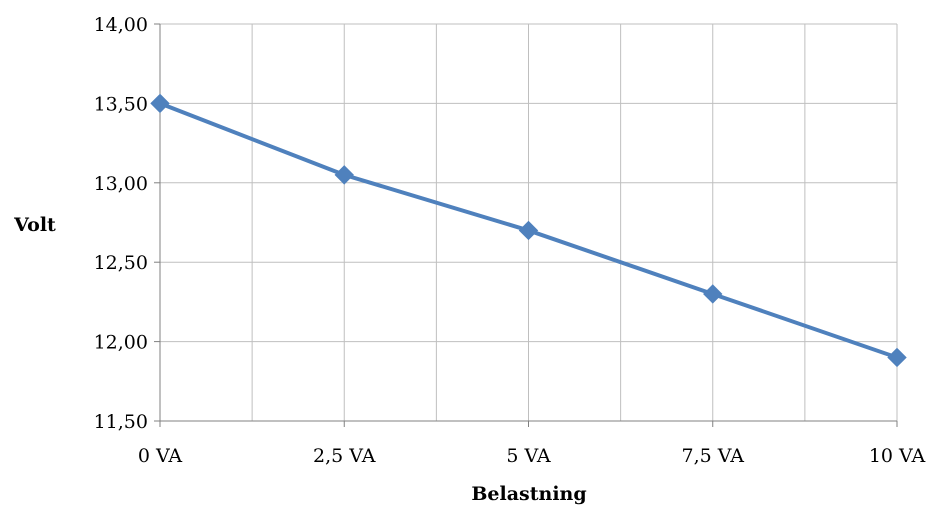 The height and width of the screenshot is (509, 935). What do you see at coordinates (121, 104) in the screenshot?
I see `y-tick-label: 13,50` at bounding box center [121, 104].